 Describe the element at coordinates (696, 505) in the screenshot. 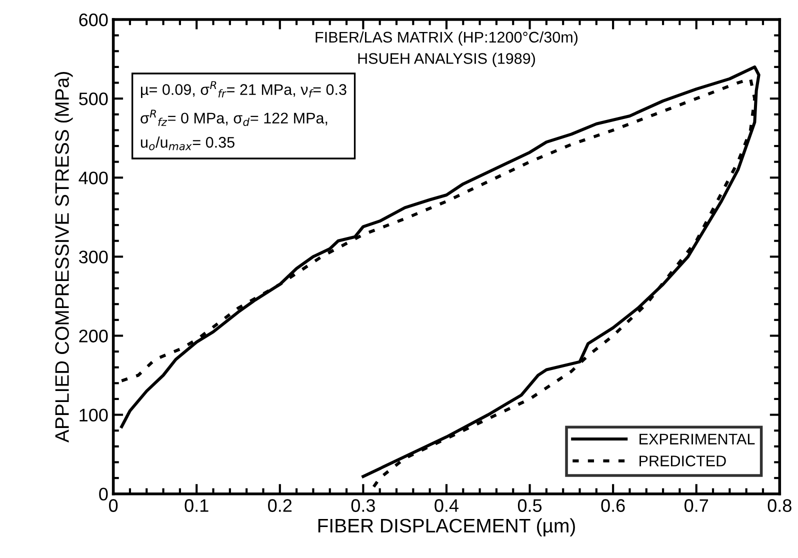

I see `x-tick-label: 0.7` at that location.